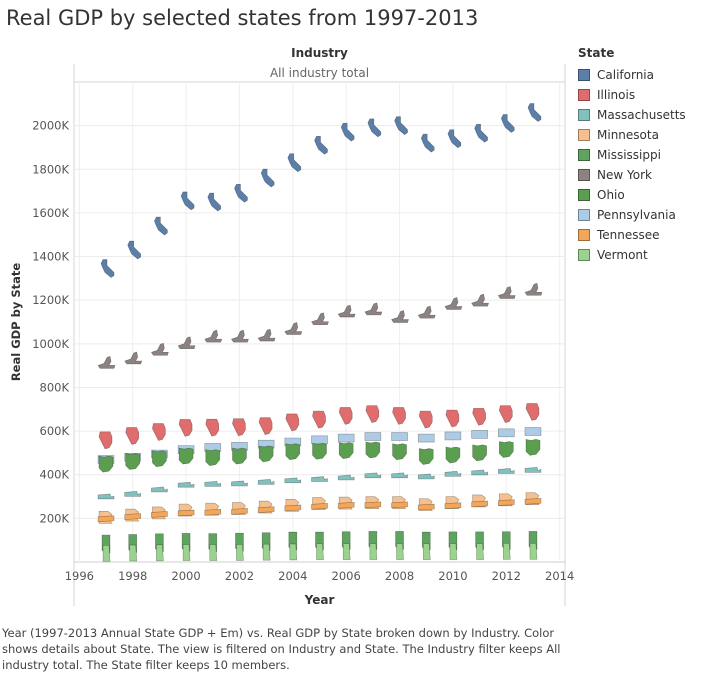 The width and height of the screenshot is (717, 674). I want to click on legend-item-illinois: Illinois, so click(645, 95).